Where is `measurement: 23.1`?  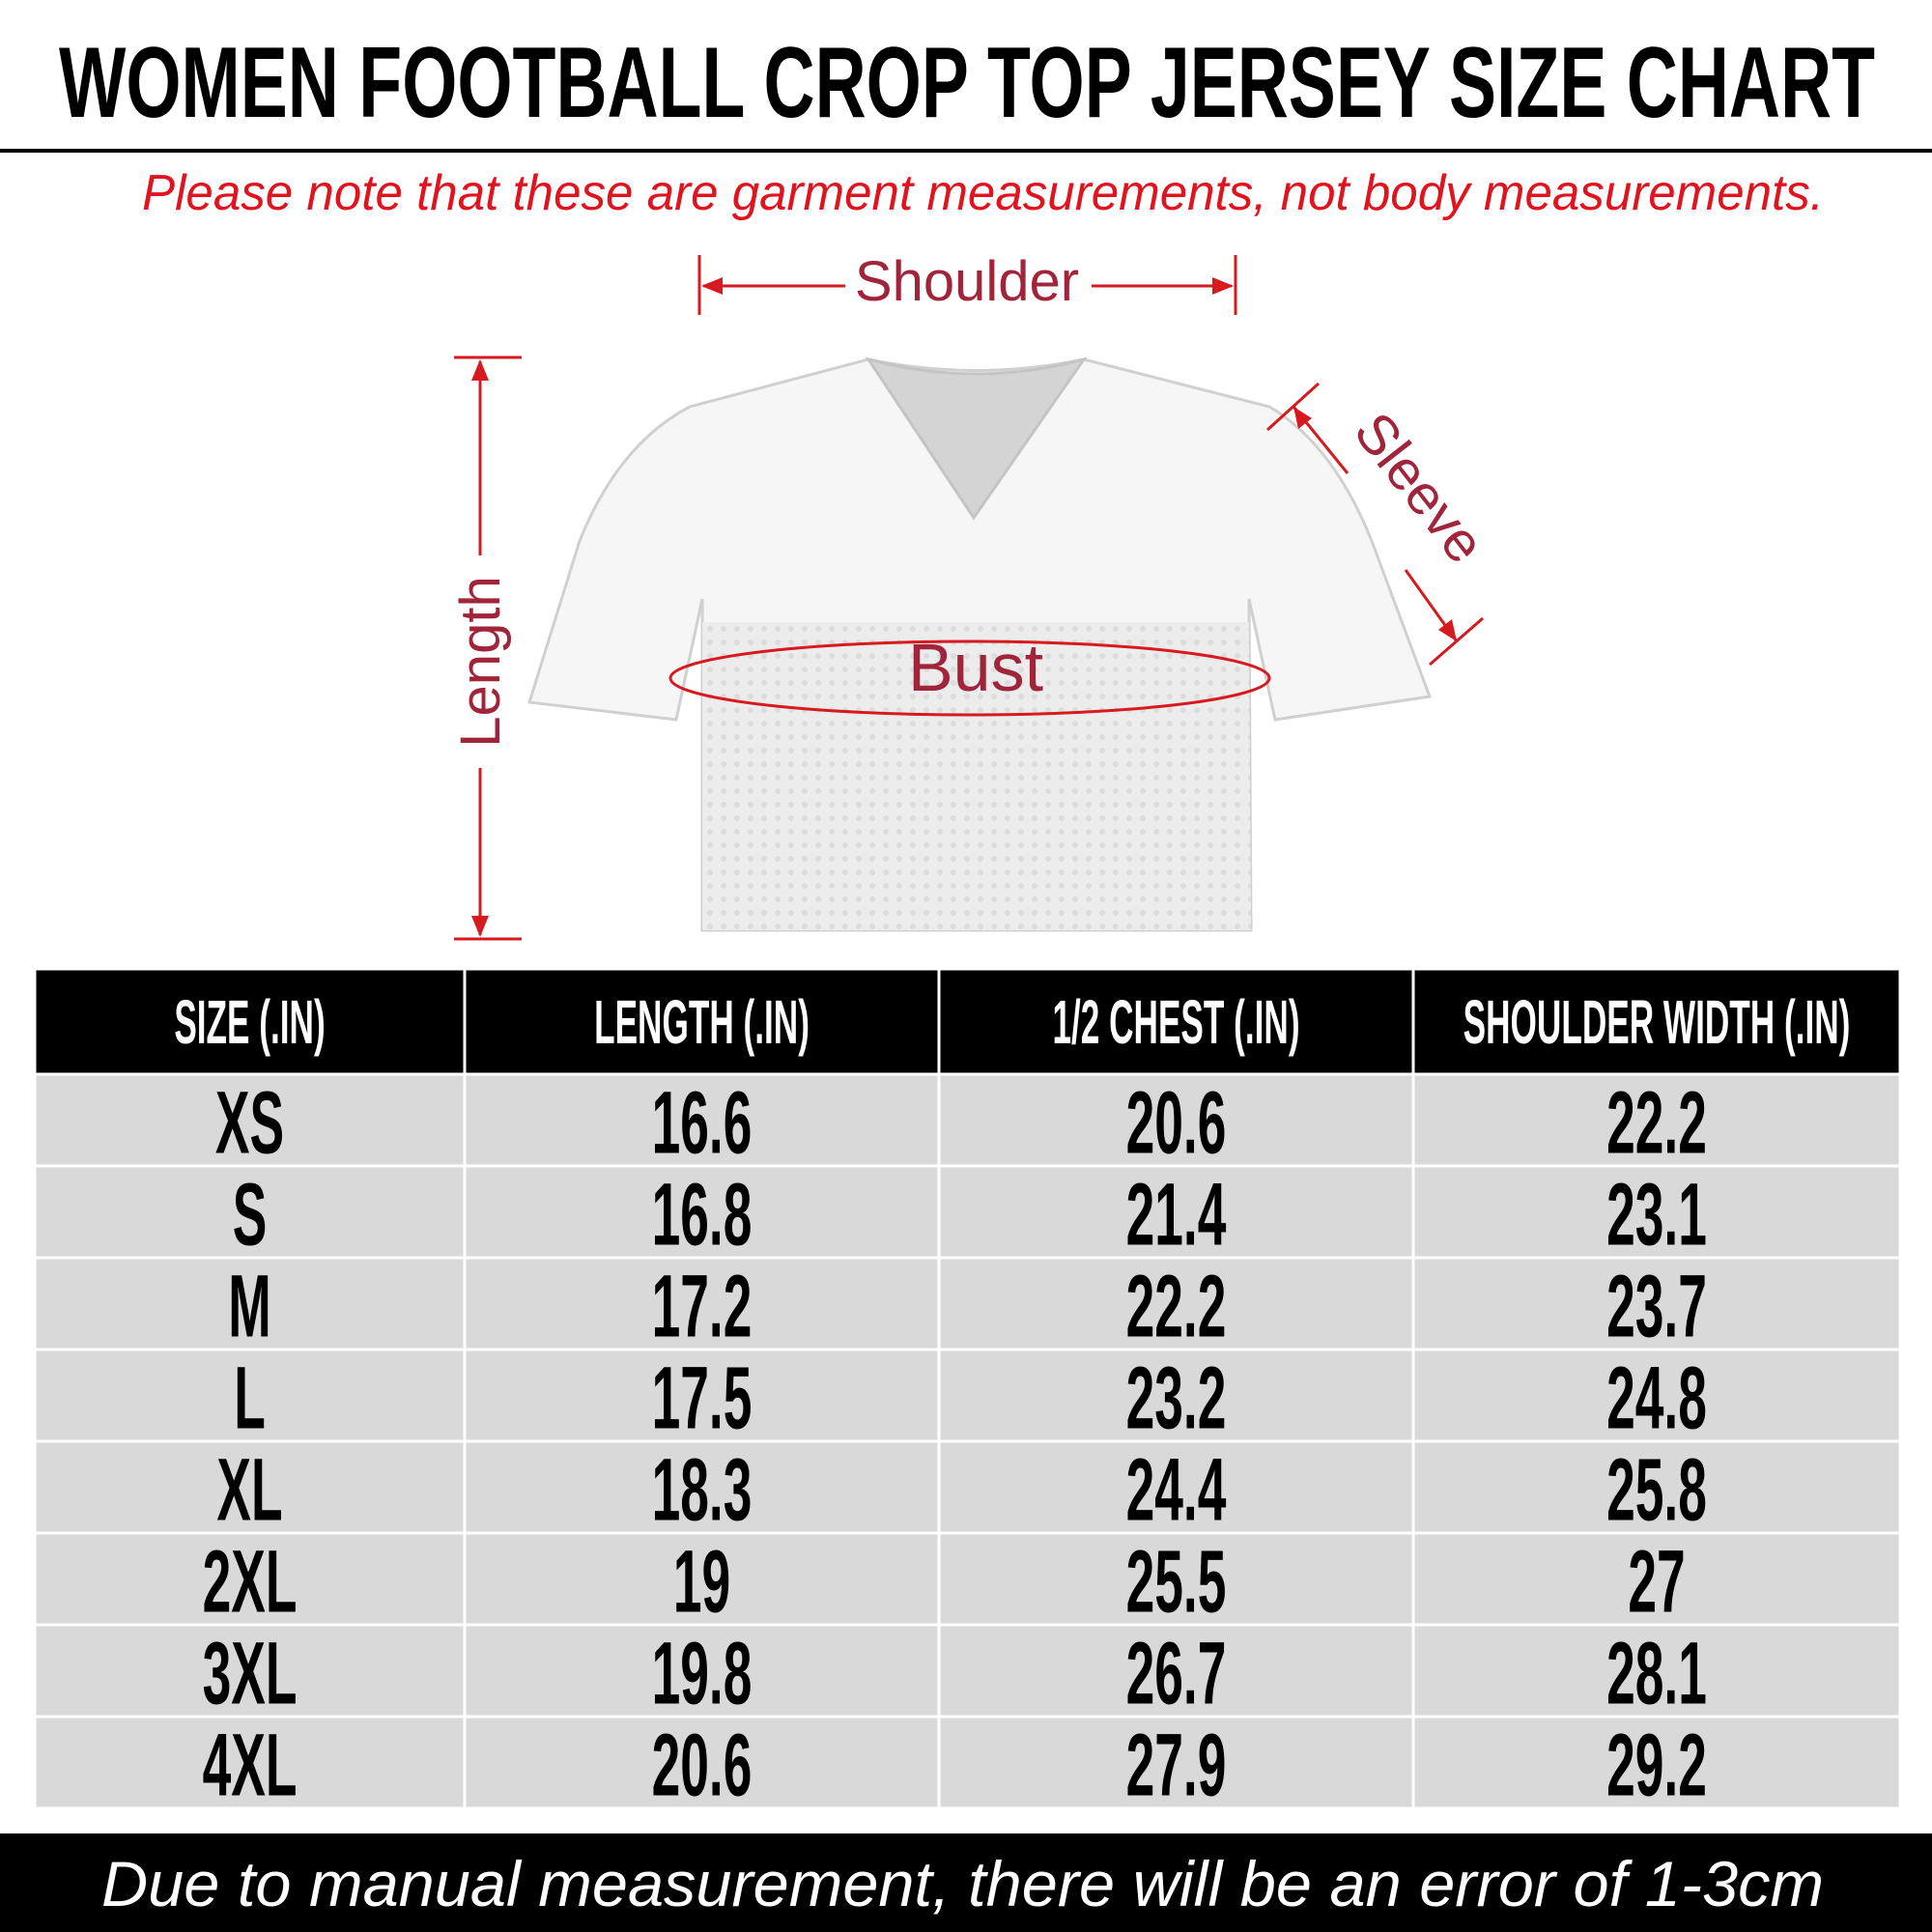
measurement: 23.1 is located at coordinates (1656, 1214).